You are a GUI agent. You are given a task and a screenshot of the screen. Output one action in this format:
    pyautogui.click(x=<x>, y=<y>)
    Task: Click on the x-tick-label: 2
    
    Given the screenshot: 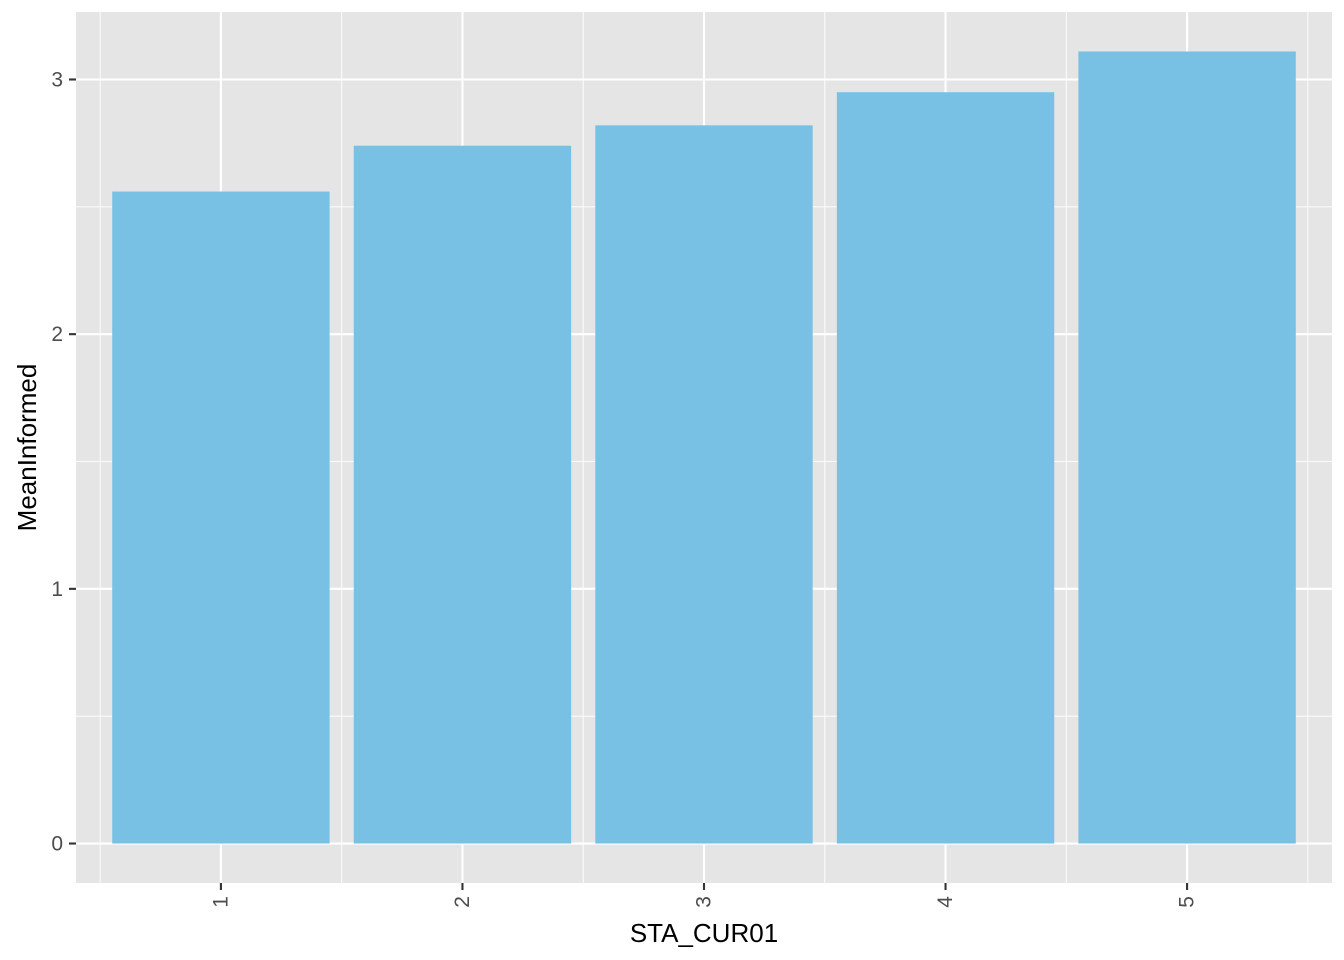 What is the action you would take?
    pyautogui.click(x=462, y=902)
    